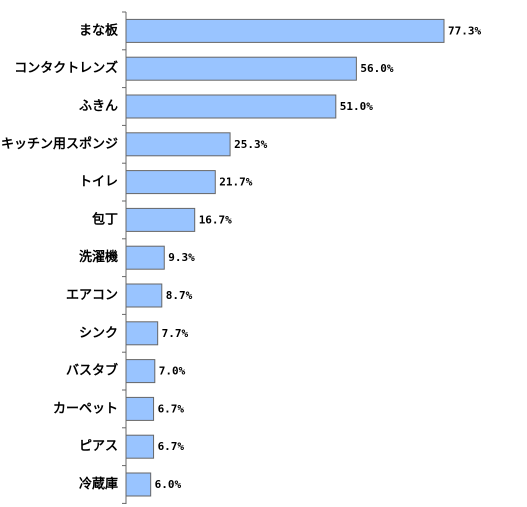 Image resolution: width=527 pixels, height=507 pixels. Describe the element at coordinates (250, 144) in the screenshot. I see `value-label: 25.3%` at that location.